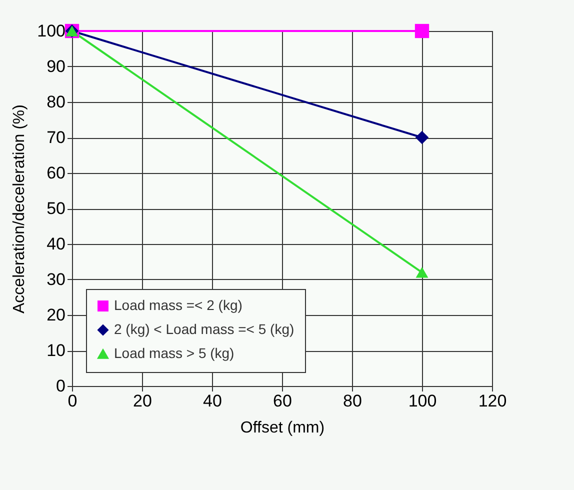 The width and height of the screenshot is (574, 490). Describe the element at coordinates (352, 401) in the screenshot. I see `x-tick-label: 80` at that location.